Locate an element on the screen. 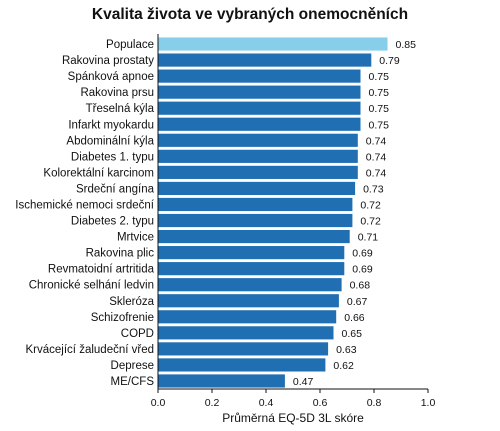  category-label: Rakovina prostaty is located at coordinates (108, 61).